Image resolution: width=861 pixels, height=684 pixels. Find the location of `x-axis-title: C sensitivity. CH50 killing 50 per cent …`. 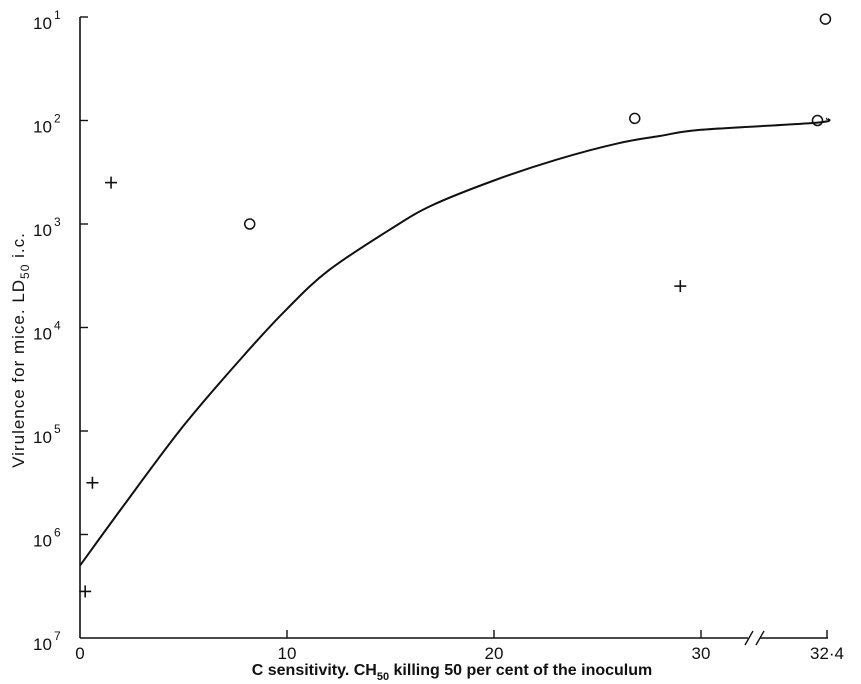

x-axis-title: C sensitivity. CH50 killing 50 per cent … is located at coordinates (452, 672).